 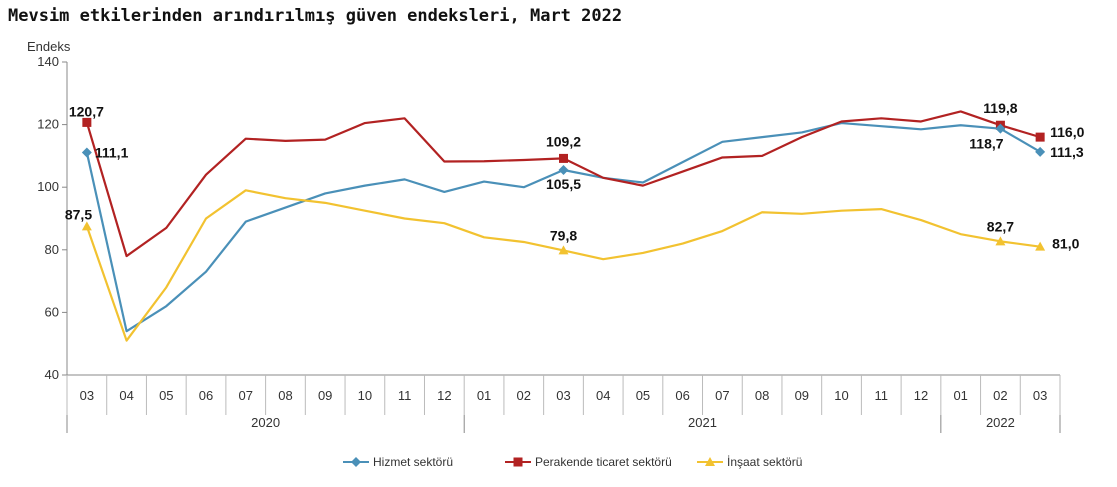 I want to click on year-label: 2021, so click(x=702, y=422).